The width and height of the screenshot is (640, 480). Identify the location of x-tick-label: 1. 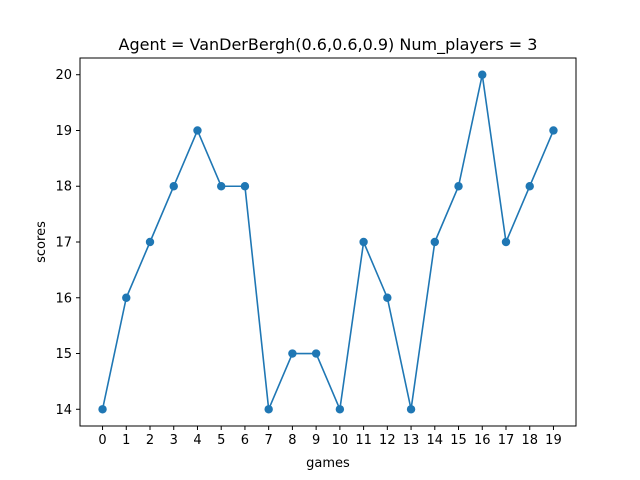
(126, 440).